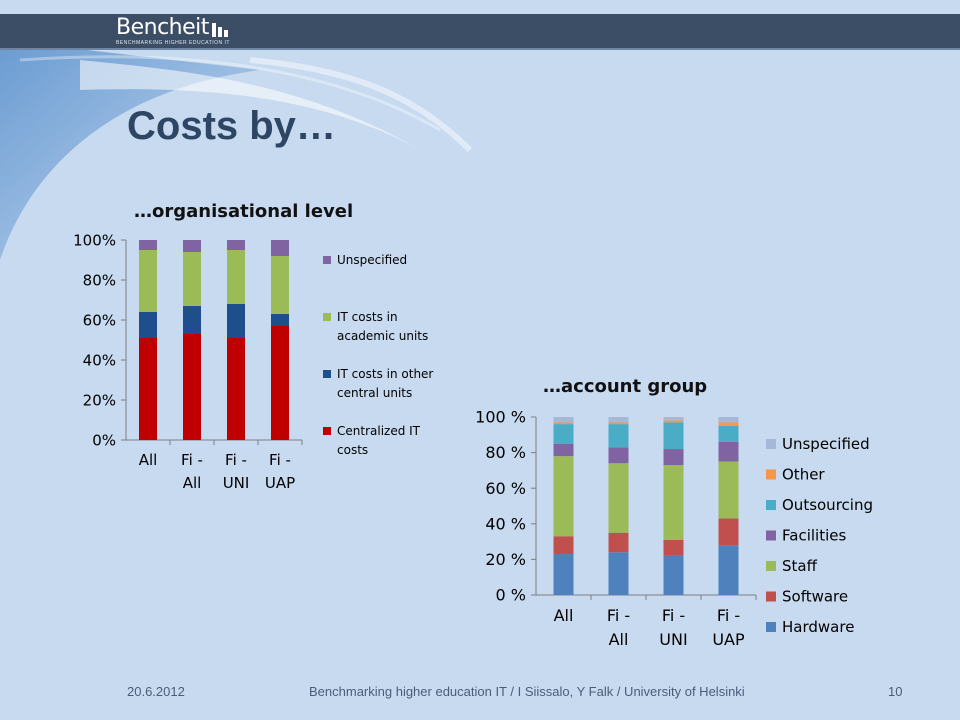  I want to click on account-chart-title: …account group, so click(625, 386).